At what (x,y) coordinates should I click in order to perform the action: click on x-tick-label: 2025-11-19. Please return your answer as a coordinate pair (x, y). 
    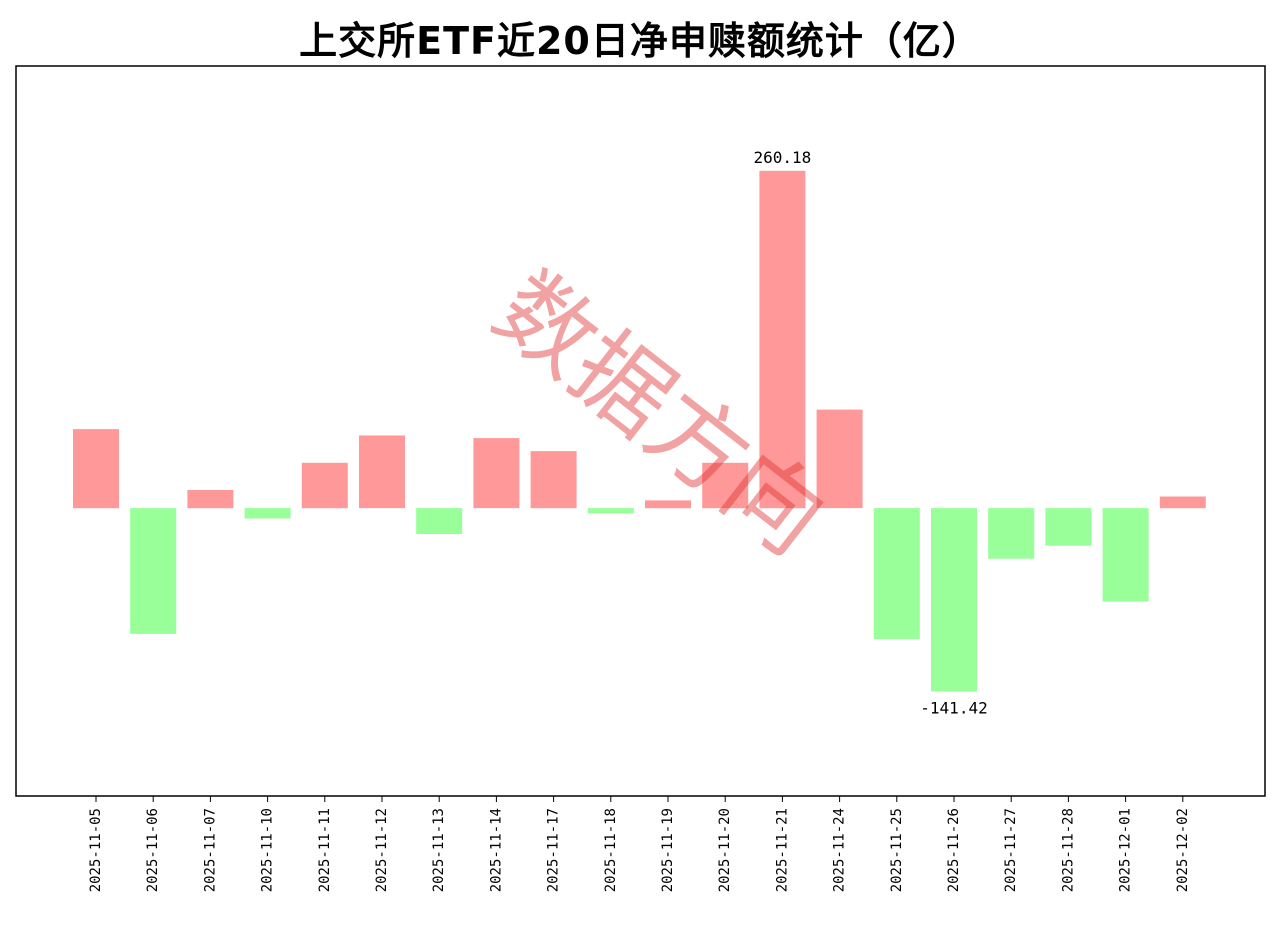
    Looking at the image, I should click on (668, 850).